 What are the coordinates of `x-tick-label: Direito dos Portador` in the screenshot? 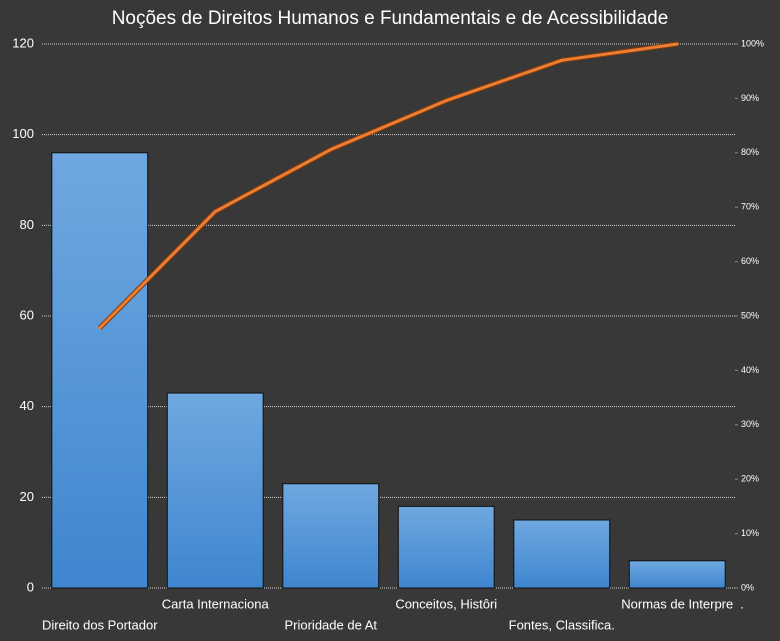 It's located at (100, 624).